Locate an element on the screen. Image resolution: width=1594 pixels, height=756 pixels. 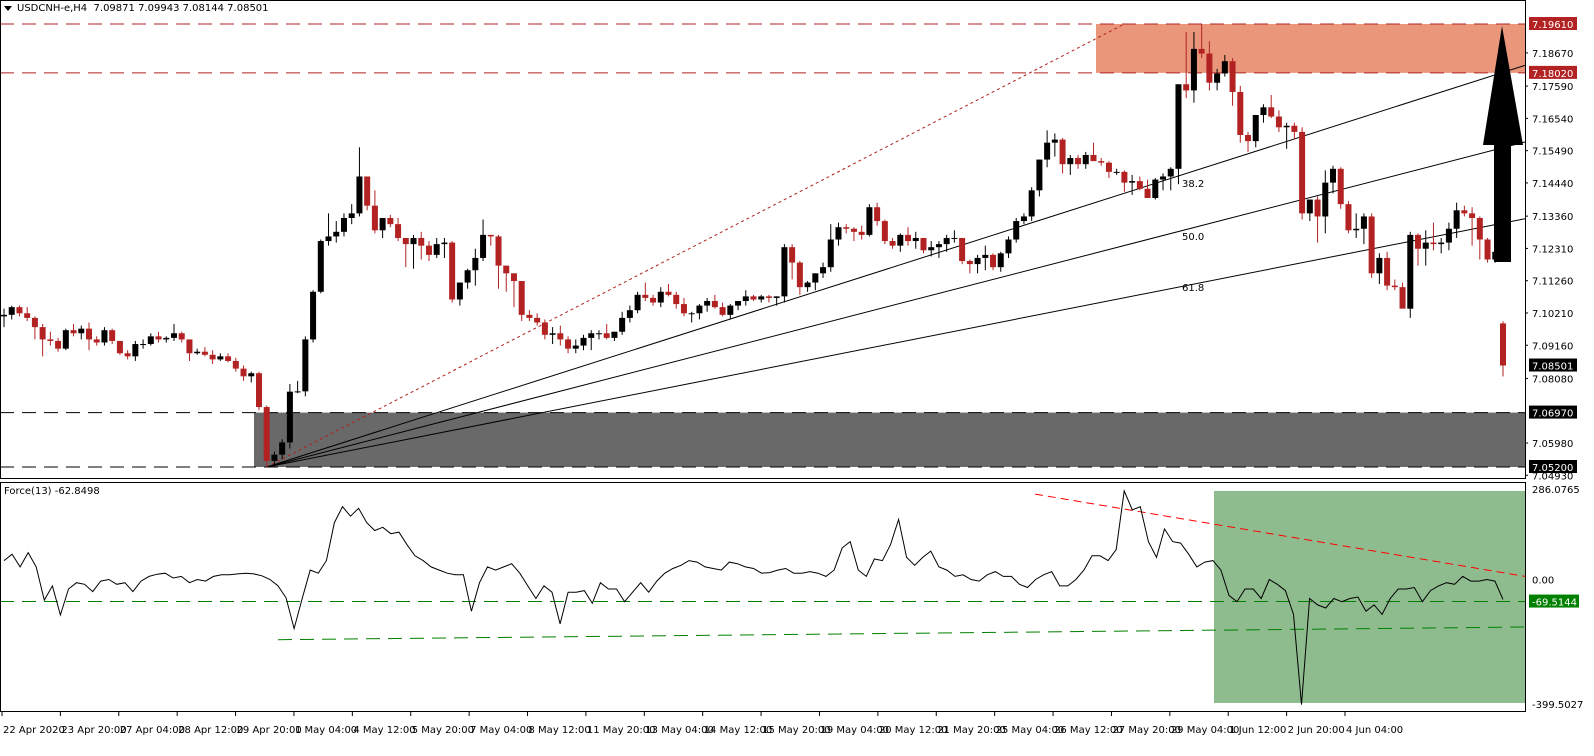
time-axis-label: 29 May 04:00 is located at coordinates (1205, 730).